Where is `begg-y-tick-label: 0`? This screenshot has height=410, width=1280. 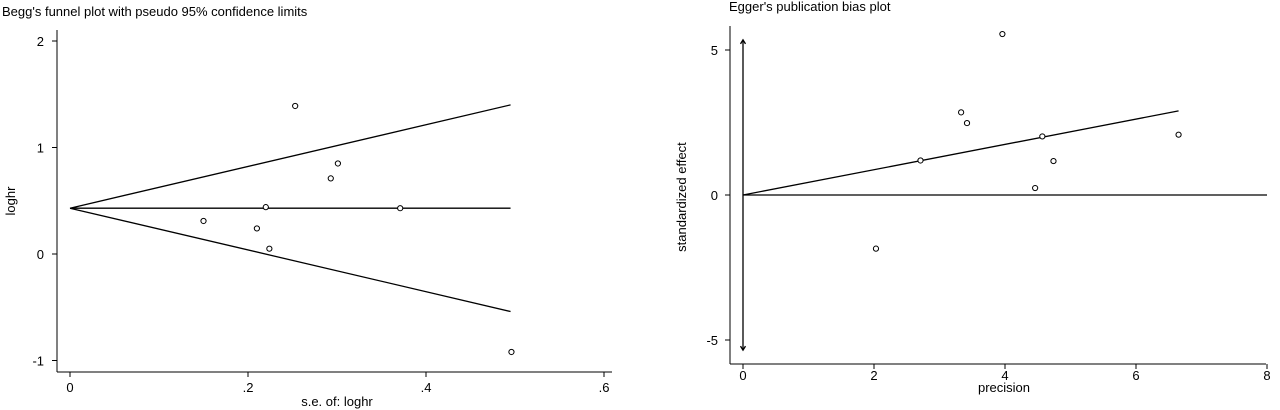
begg-y-tick-label: 0 is located at coordinates (40, 254).